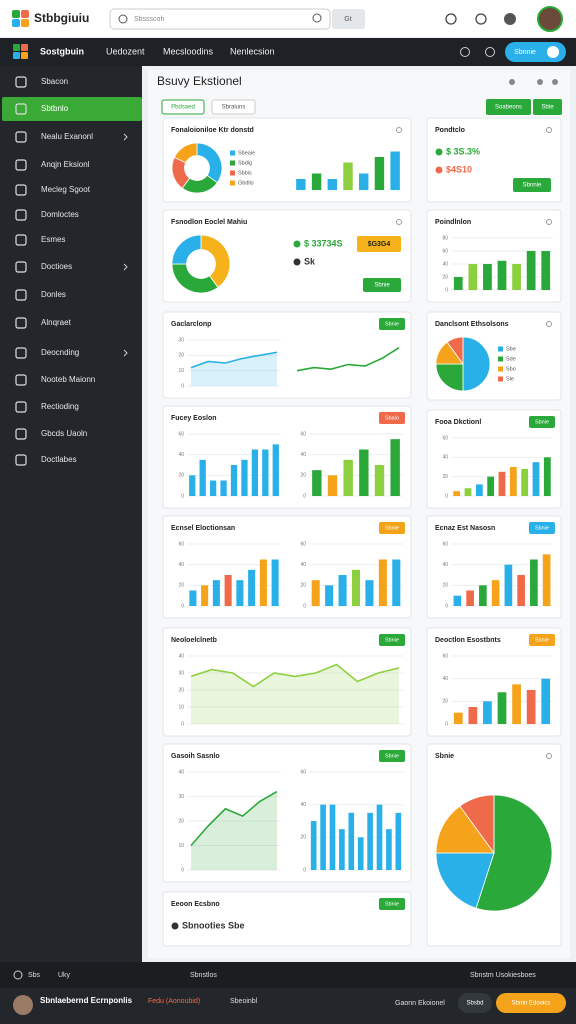  Describe the element at coordinates (24, 55) in the screenshot. I see `nav-logo` at that location.